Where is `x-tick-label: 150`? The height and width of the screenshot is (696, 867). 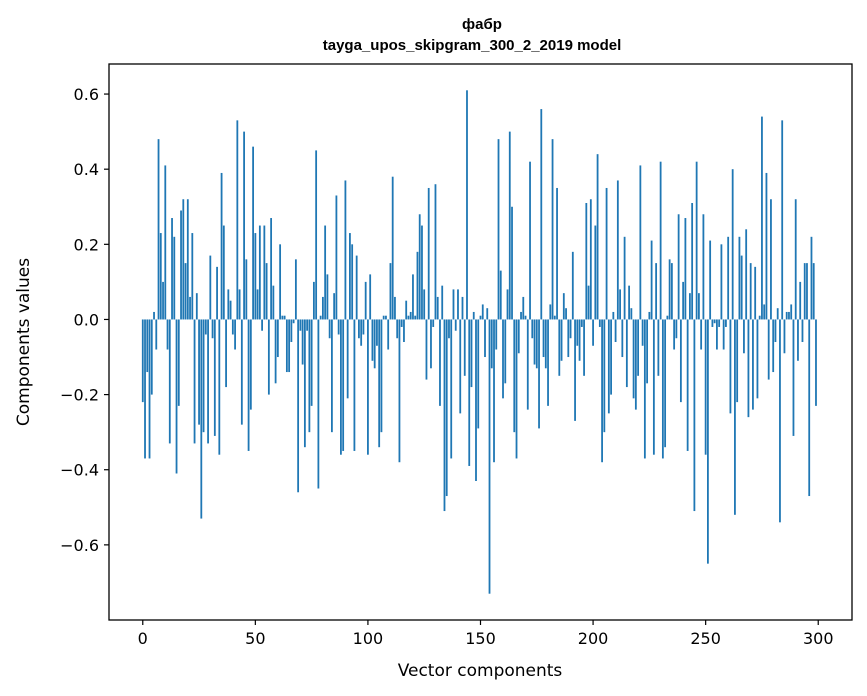
x-tick-label: 150 is located at coordinates (480, 638).